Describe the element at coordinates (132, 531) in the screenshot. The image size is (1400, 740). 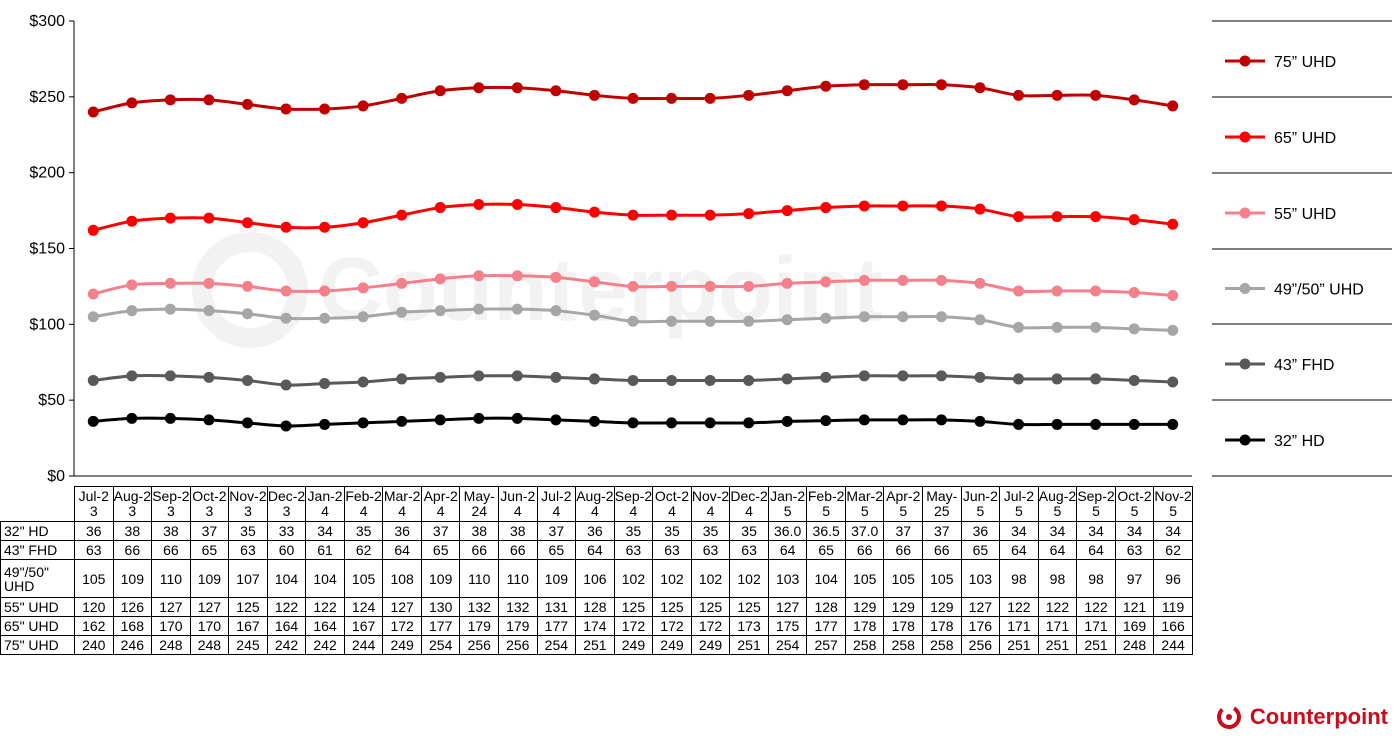
I see `table-cell: 38` at that location.